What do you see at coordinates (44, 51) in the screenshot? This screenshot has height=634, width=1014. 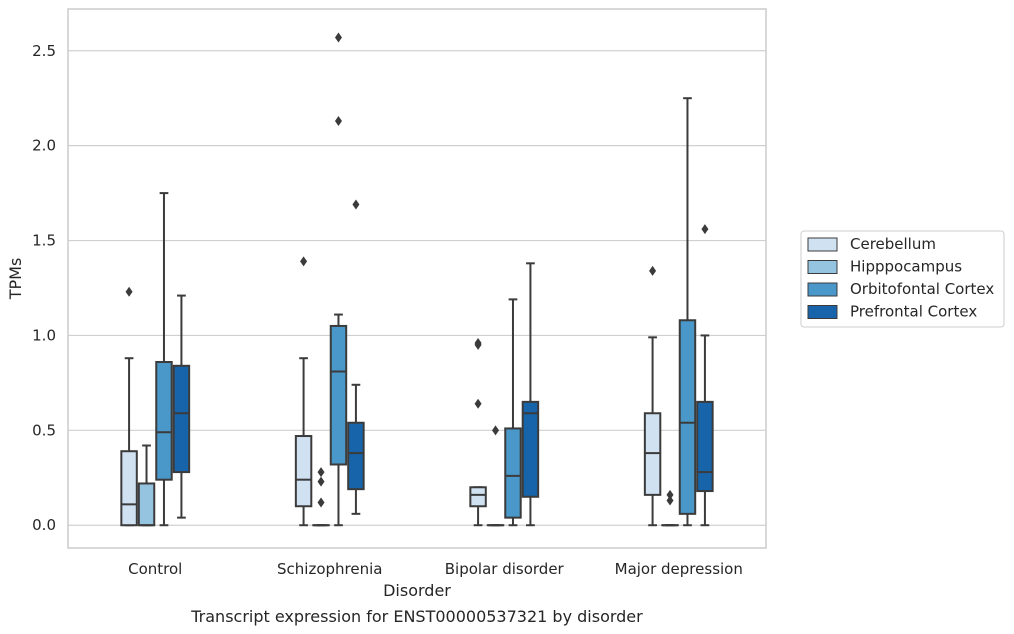 I see `y-tick-label: 2.5` at bounding box center [44, 51].